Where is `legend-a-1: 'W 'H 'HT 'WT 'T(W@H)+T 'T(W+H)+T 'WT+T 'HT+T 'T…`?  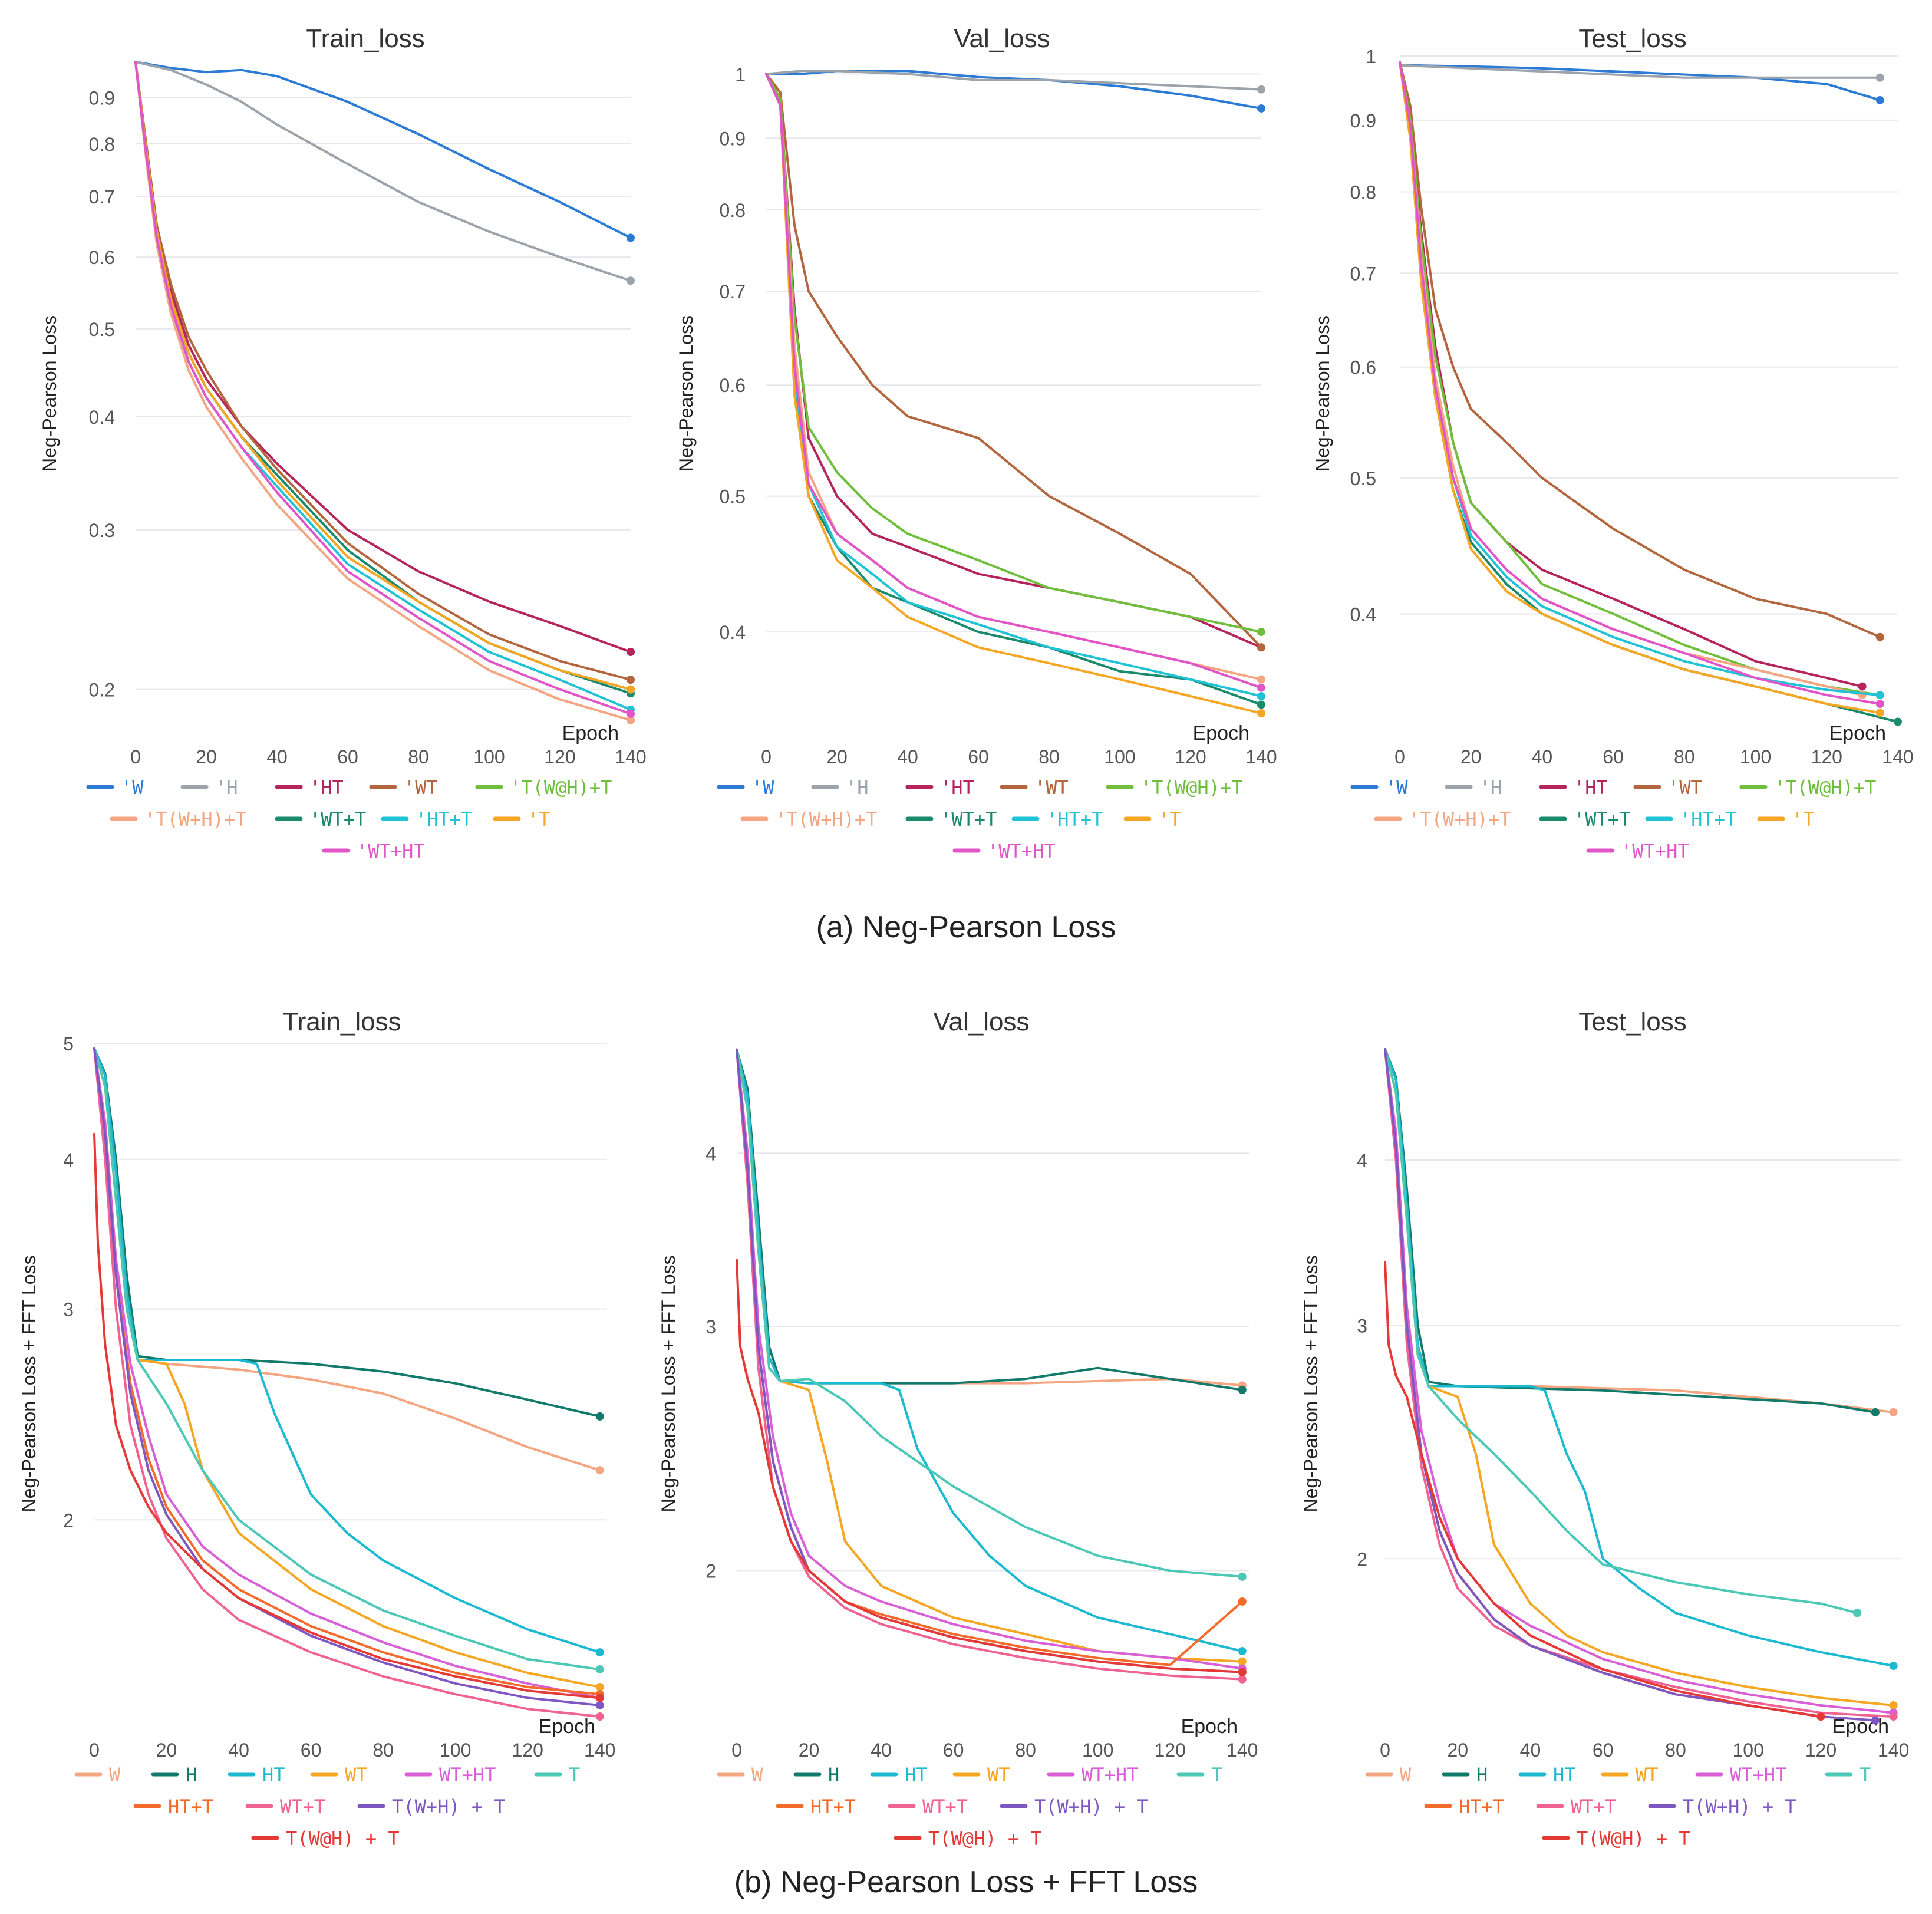
legend-a-1: 'W 'H 'HT 'WT 'T(W@H)+T 'T(W+H)+T 'WT+T 'HT+T 'T… is located at coordinates (979, 819).